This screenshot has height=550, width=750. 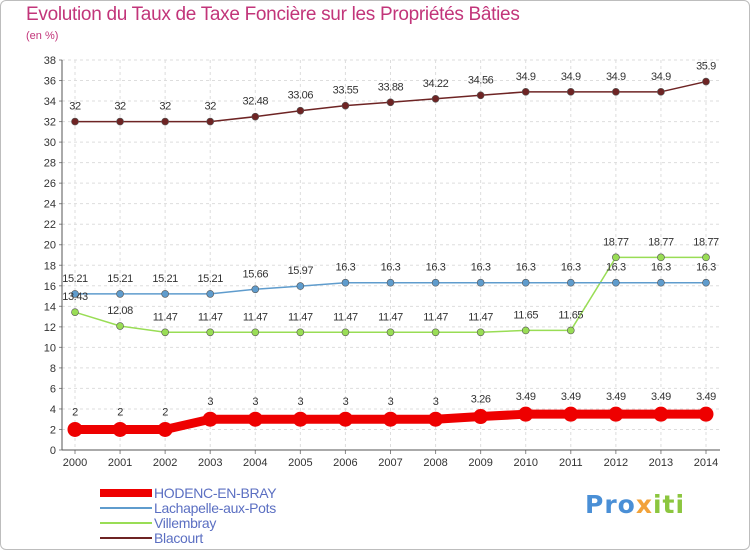 What do you see at coordinates (526, 77) in the screenshot?
I see `data-label-blacourt: 34.9` at bounding box center [526, 77].